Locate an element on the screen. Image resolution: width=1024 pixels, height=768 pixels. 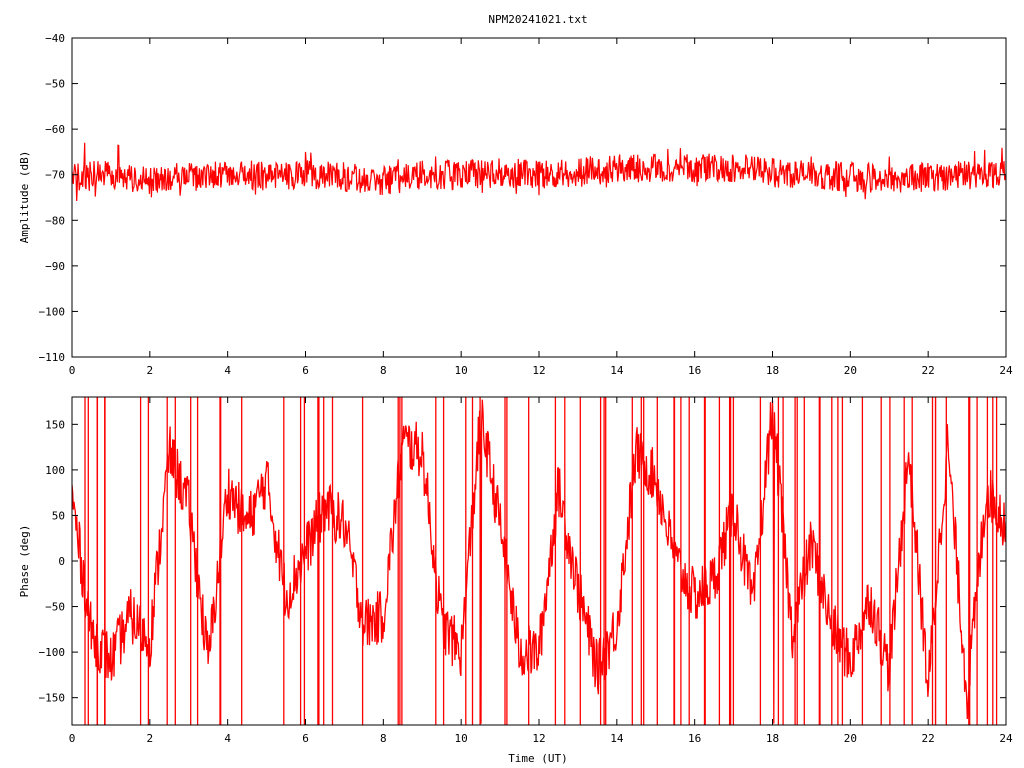
y-tick-label: −90 is located at coordinates (55, 266).